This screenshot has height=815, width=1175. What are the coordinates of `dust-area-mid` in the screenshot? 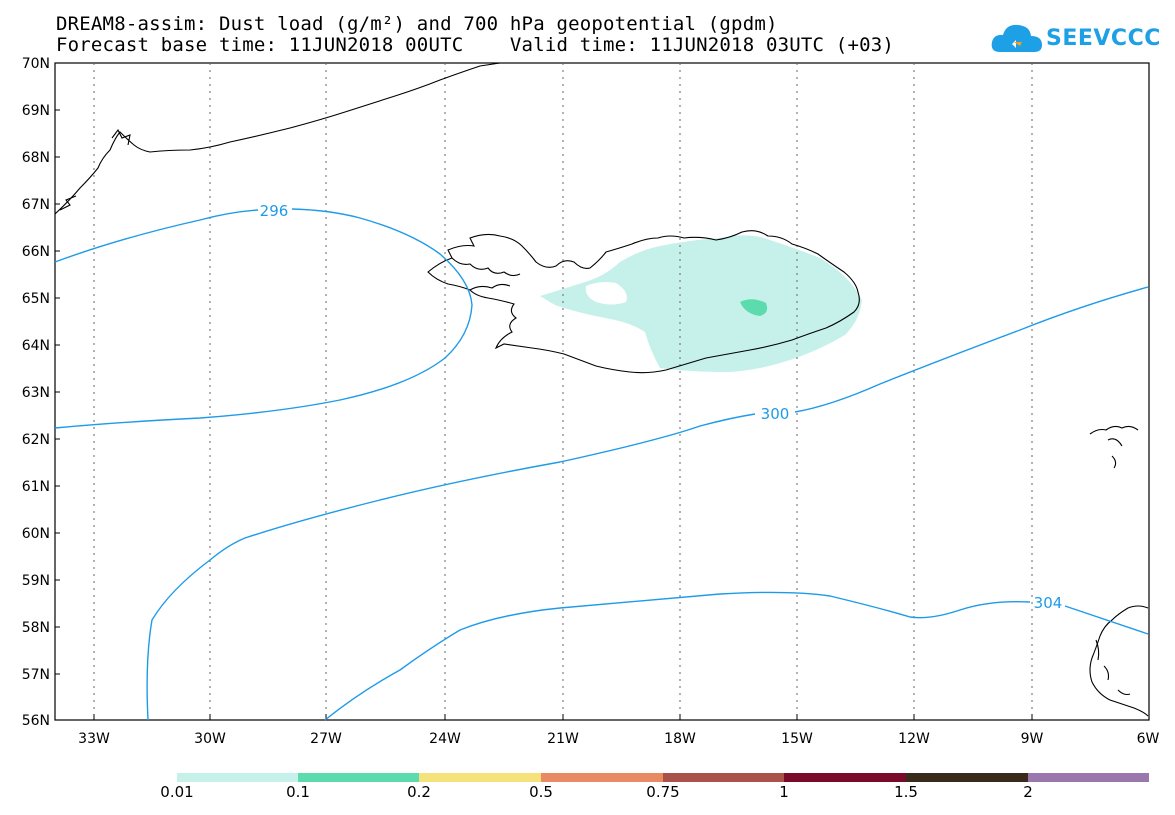 It's located at (754, 307).